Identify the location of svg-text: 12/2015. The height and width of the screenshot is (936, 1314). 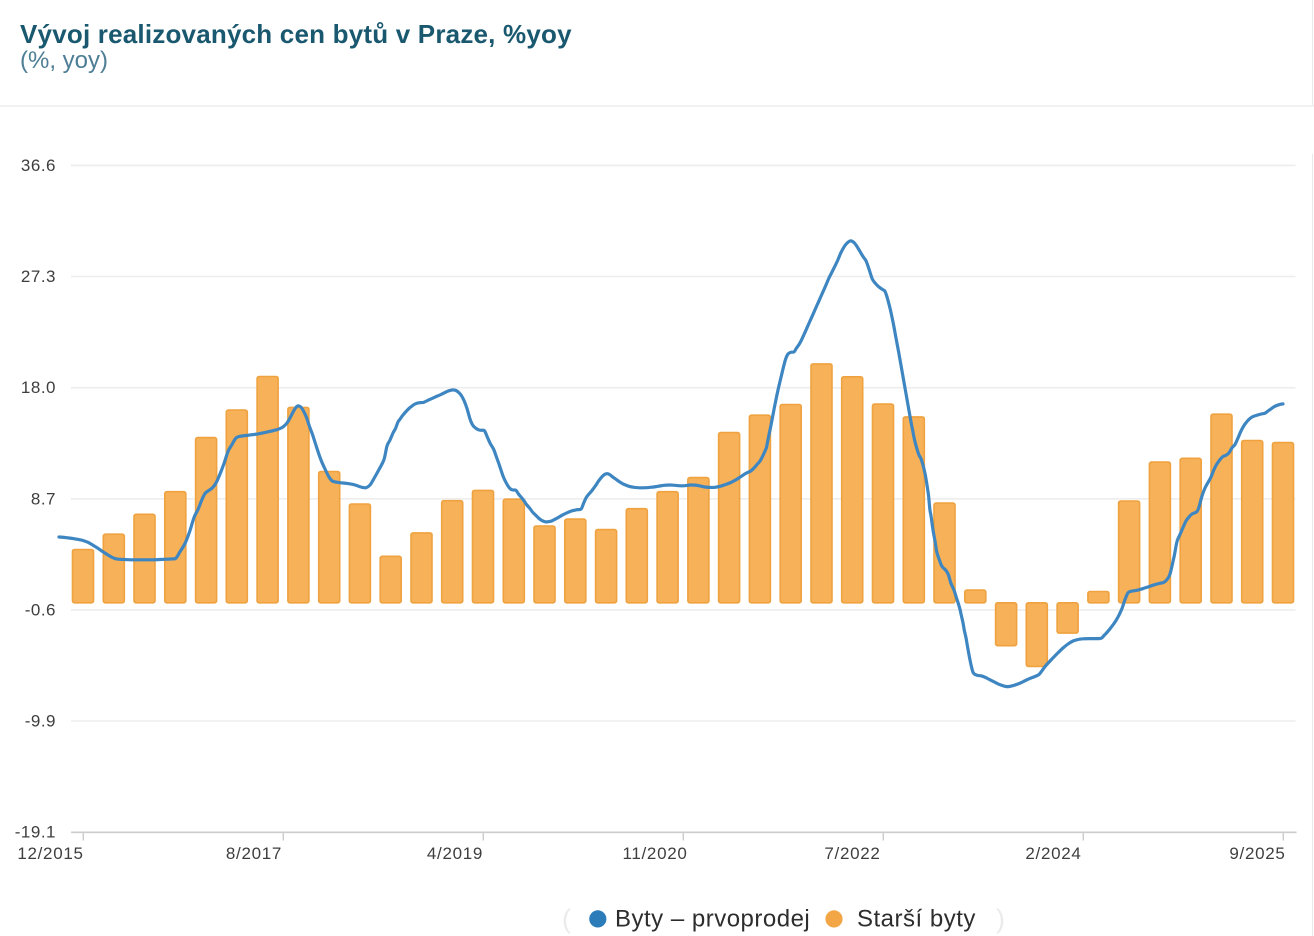
(50, 853).